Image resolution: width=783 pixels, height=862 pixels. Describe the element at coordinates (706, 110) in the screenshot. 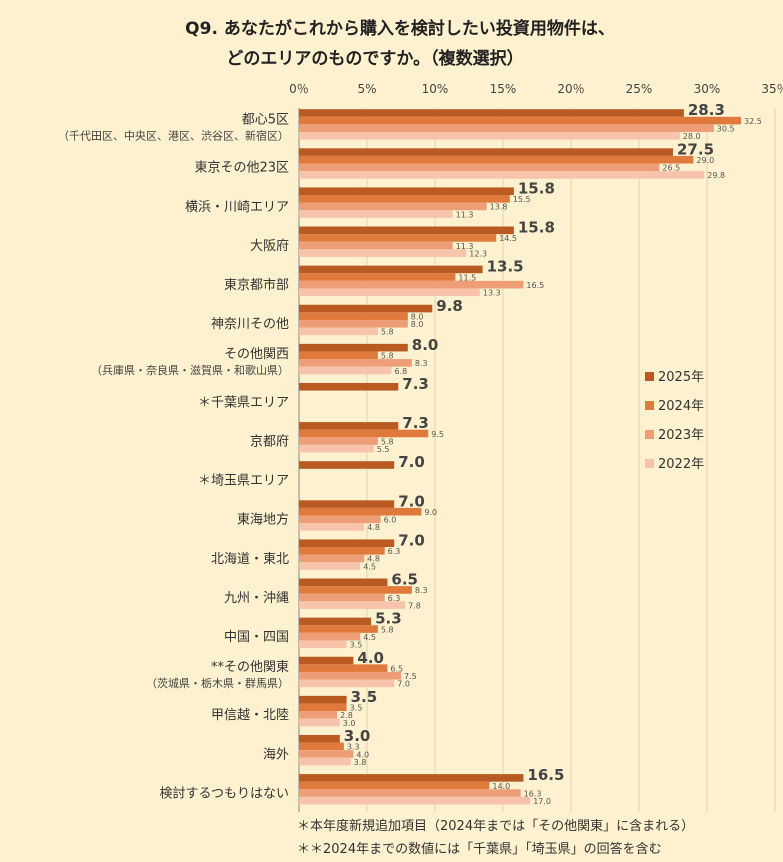

I see `data-label: 28.3` at that location.